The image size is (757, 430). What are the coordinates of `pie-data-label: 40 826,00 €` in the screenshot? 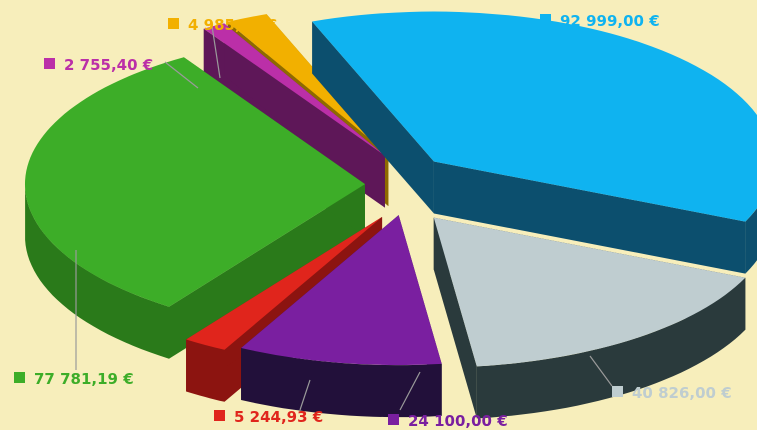 It's located at (682, 393).